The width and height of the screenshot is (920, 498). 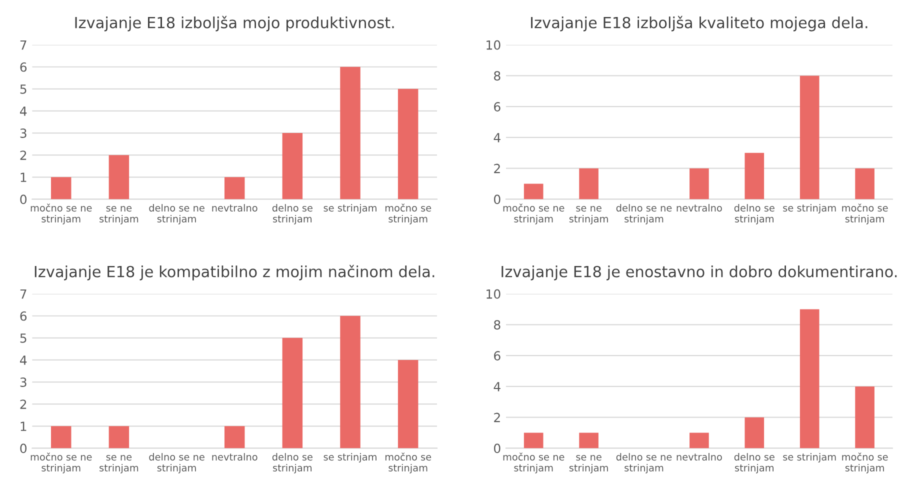 What do you see at coordinates (699, 24) in the screenshot?
I see `chart-title: Izvajanje E18 izboljša kvaliteto mojega dela.` at bounding box center [699, 24].